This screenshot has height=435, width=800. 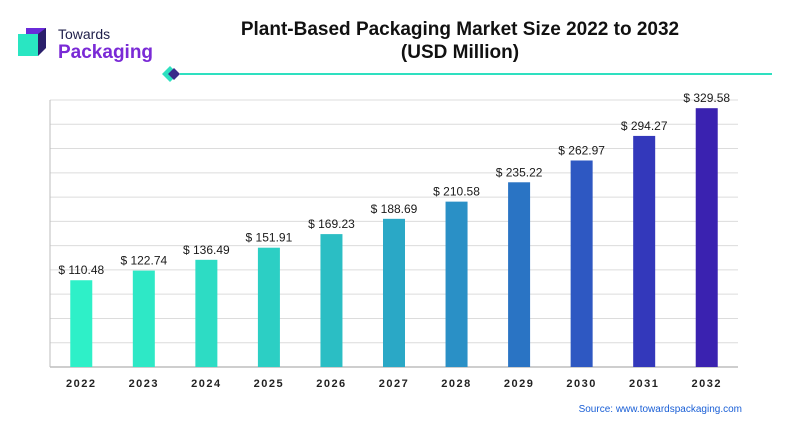 I want to click on bar-2032, so click(x=706, y=237).